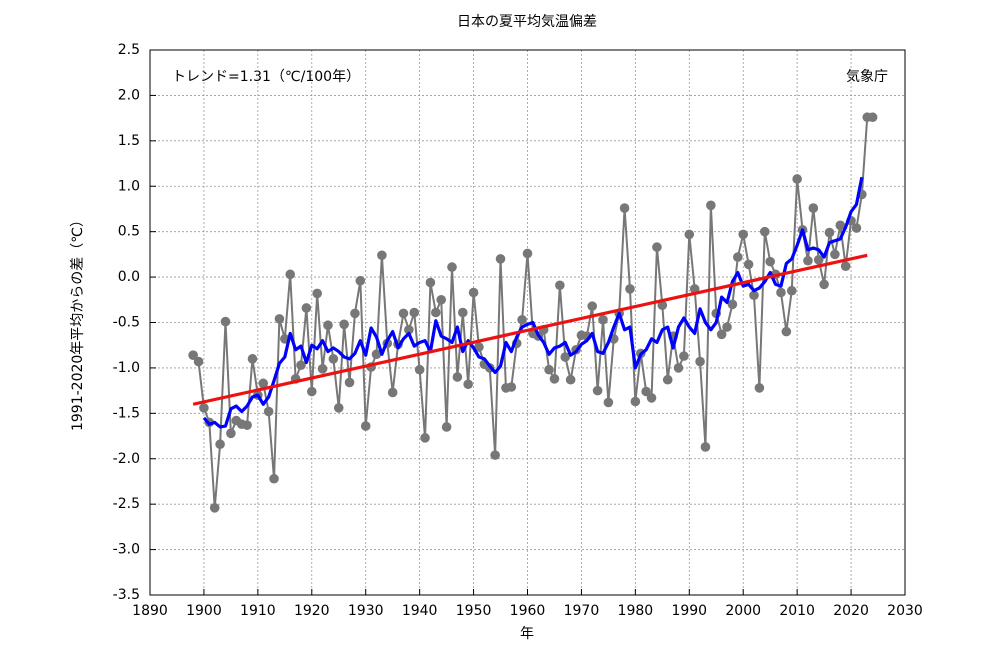 This screenshot has width=1000, height=650. I want to click on y-tick-label: 0.5, so click(129, 232).